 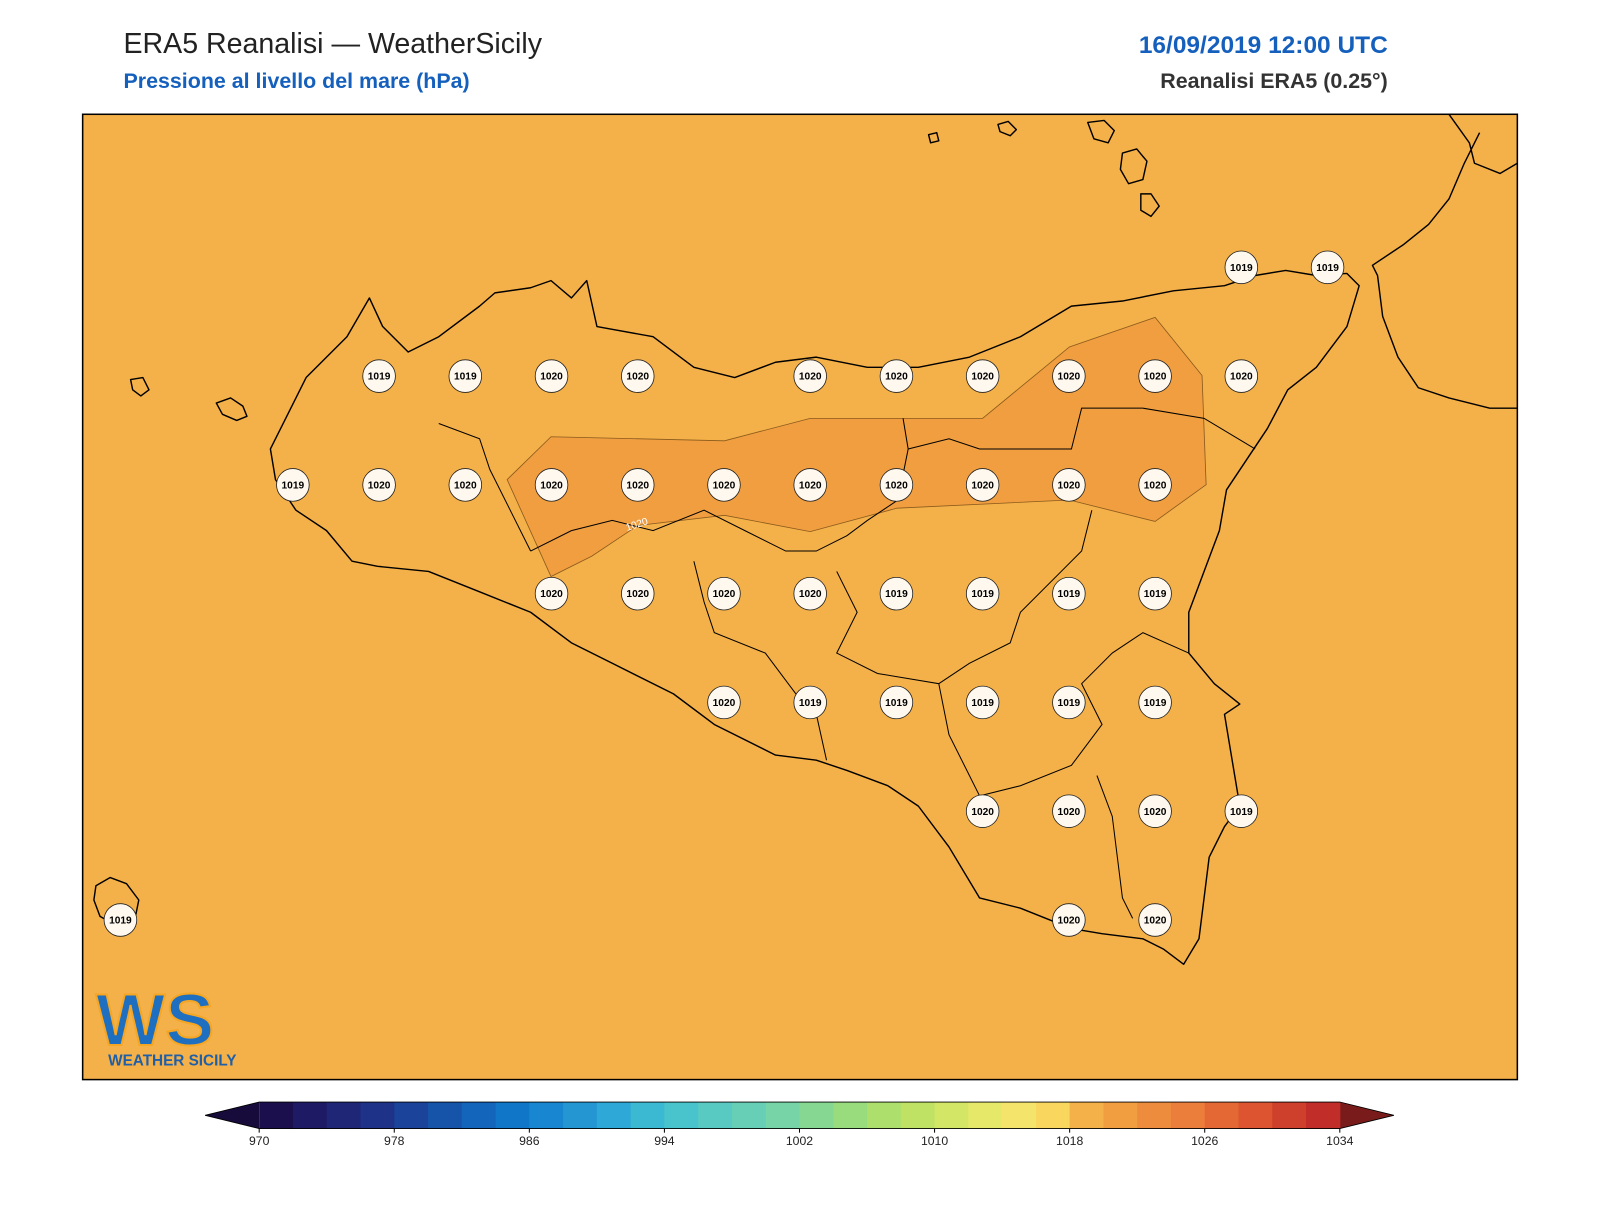 What do you see at coordinates (1273, 81) in the screenshot?
I see `source: Reanalisi ERA5 (0.25°)` at bounding box center [1273, 81].